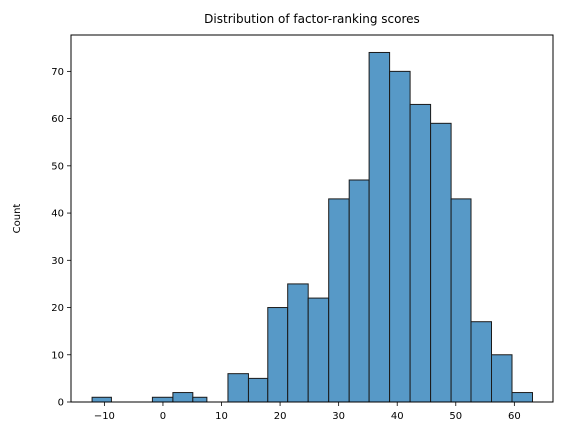 The image size is (562, 435). Describe the element at coordinates (57, 119) in the screenshot. I see `y-tick-label: 60` at that location.